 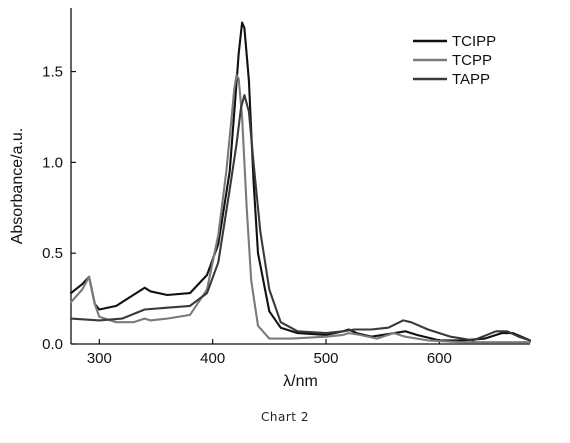 What do you see at coordinates (472, 60) in the screenshot?
I see `legend-label-tcpp: TCPP` at bounding box center [472, 60].